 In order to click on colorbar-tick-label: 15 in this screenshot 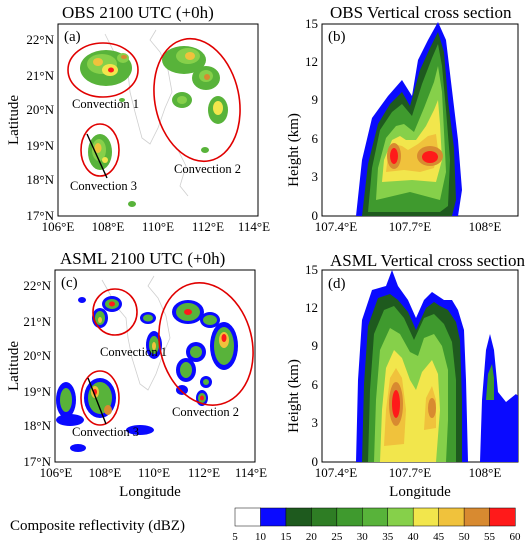, I will do `click(286, 537)`.